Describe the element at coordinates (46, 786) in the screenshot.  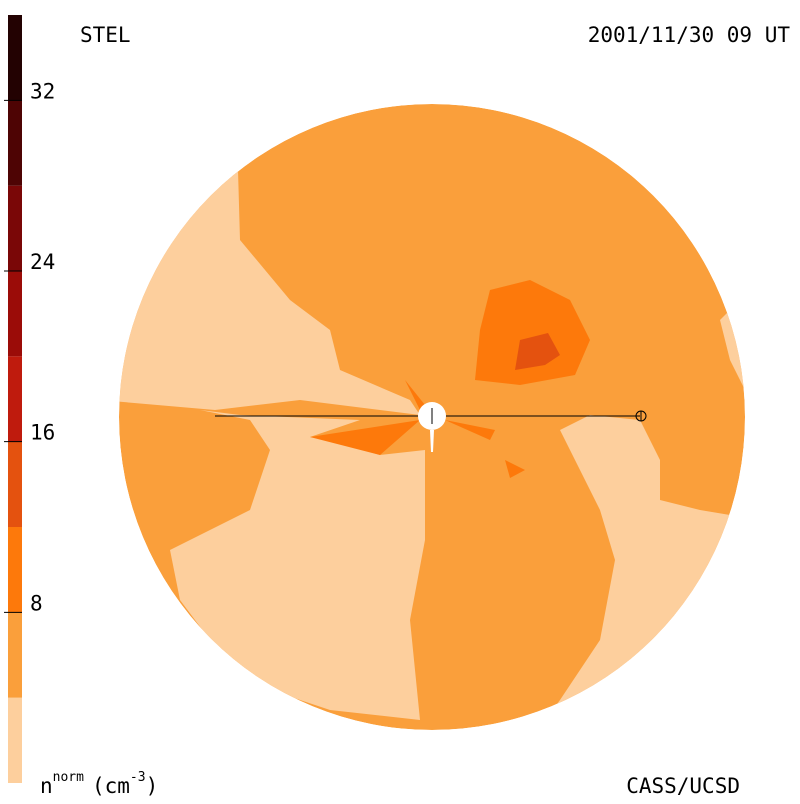
I see `label-base: n` at that location.